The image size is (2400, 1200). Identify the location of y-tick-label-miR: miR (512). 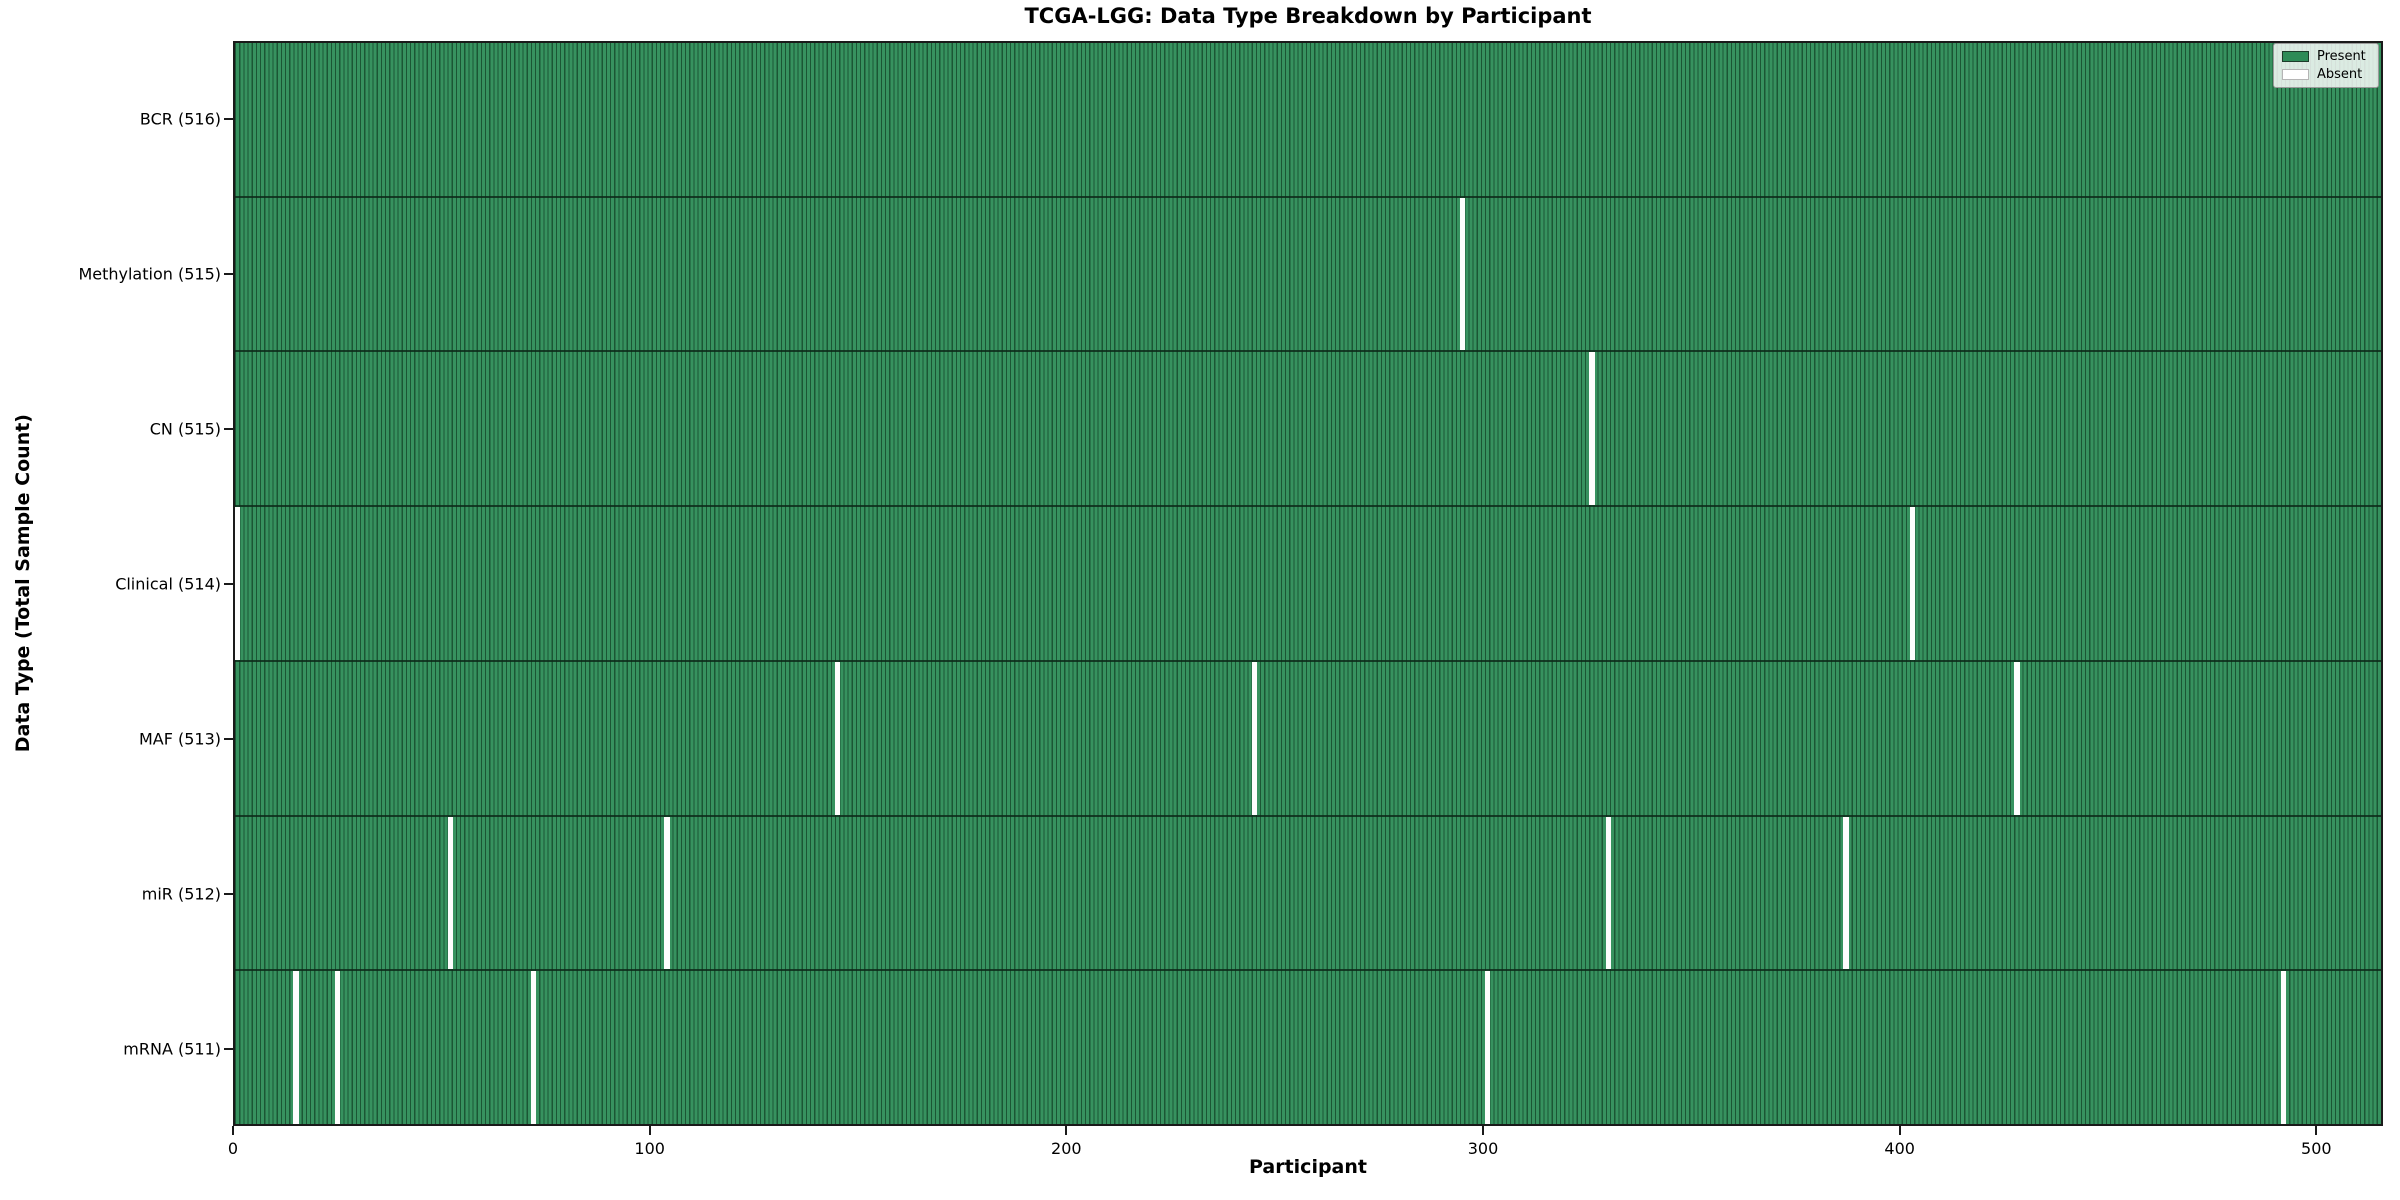
(181, 893).